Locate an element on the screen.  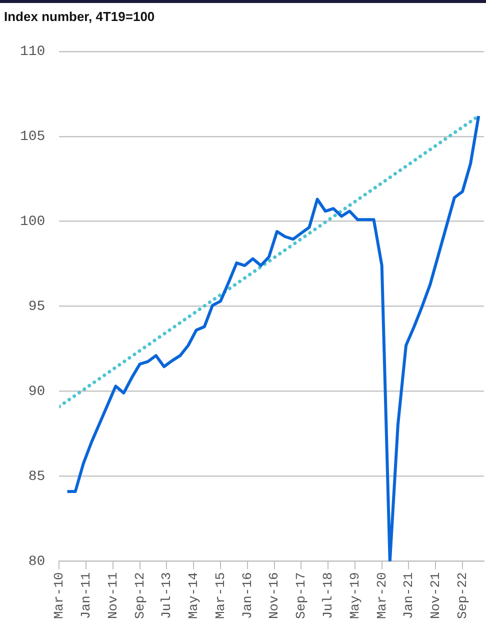
y-tick-label: 110 is located at coordinates (33, 52).